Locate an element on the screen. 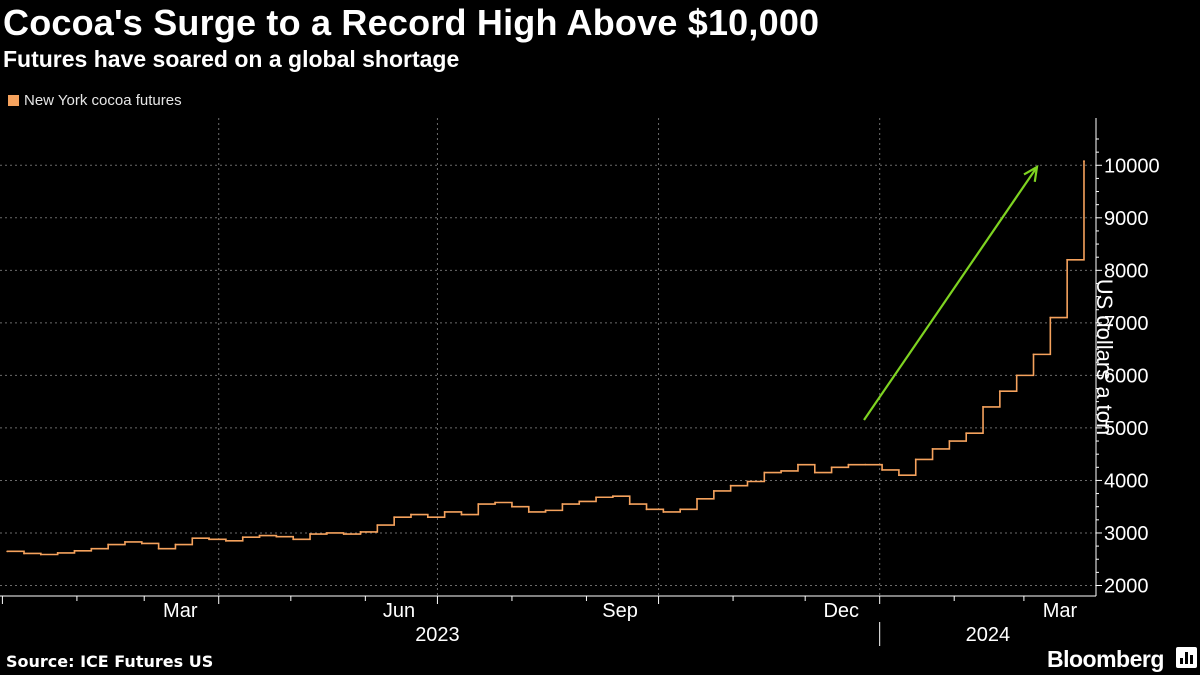 The width and height of the screenshot is (1200, 675). y-tick-label: 10000 is located at coordinates (1132, 166).